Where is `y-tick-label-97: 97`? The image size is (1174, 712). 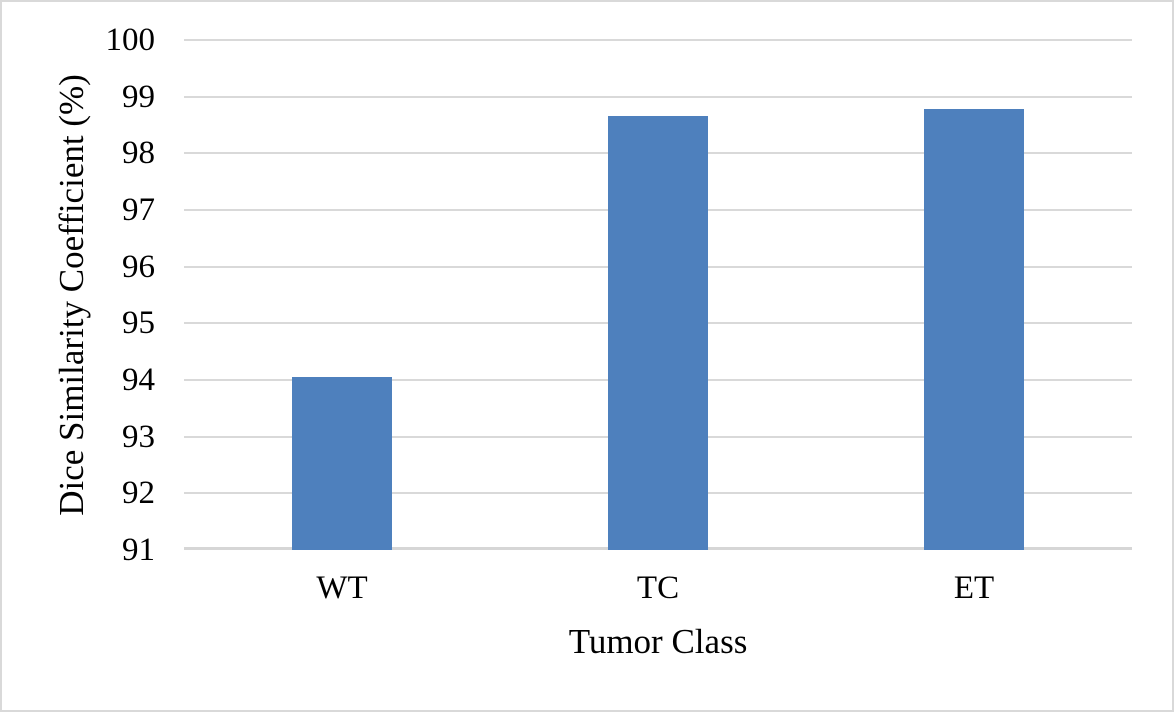 y-tick-label-97: 97 is located at coordinates (138, 210).